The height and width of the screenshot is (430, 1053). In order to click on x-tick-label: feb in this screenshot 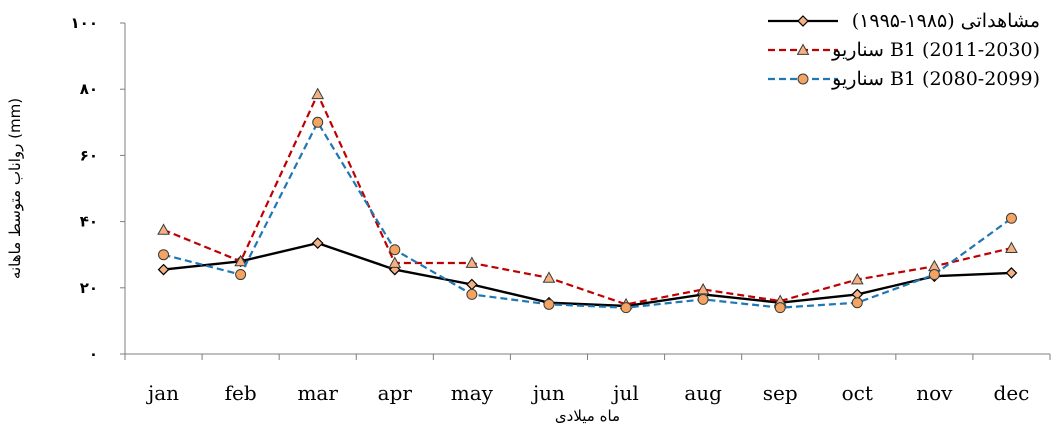, I will do `click(241, 393)`.